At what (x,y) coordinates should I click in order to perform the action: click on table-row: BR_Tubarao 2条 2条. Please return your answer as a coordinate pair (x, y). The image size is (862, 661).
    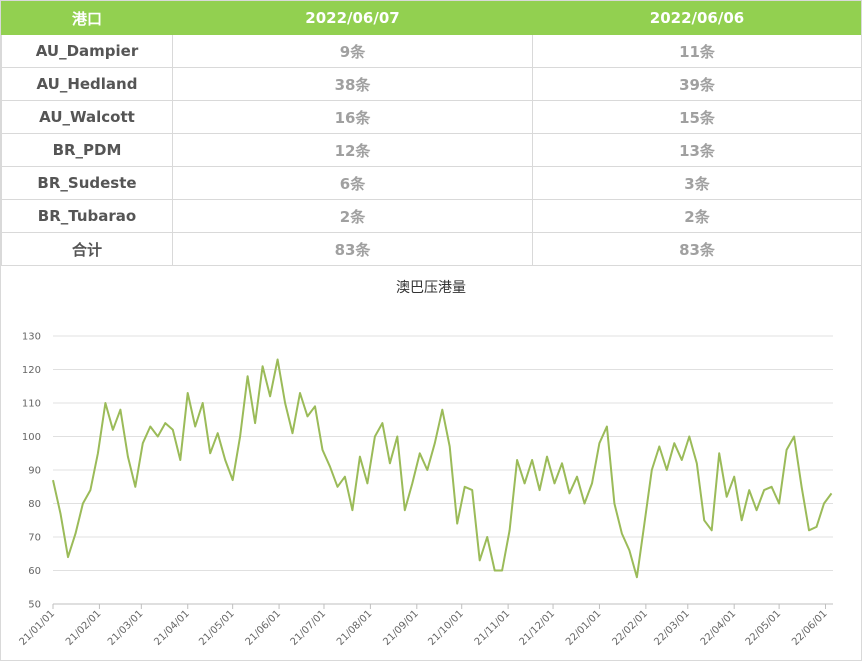
    Looking at the image, I should click on (431, 216).